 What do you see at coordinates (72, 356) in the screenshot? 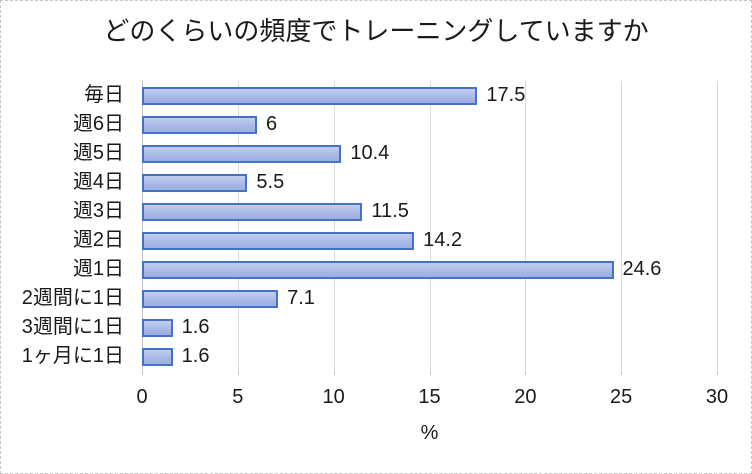
I see `category-label: 1ヶ月に1日` at bounding box center [72, 356].